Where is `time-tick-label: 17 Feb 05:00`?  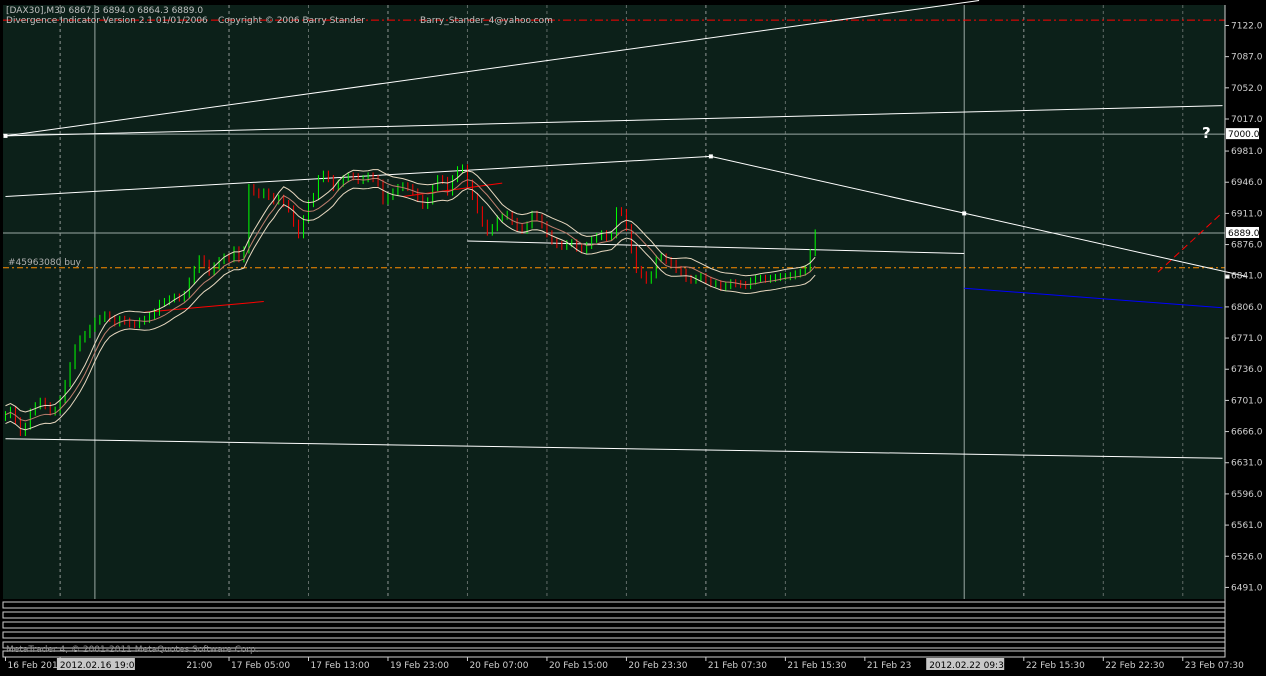
time-tick-label: 17 Feb 05:00 is located at coordinates (260, 666).